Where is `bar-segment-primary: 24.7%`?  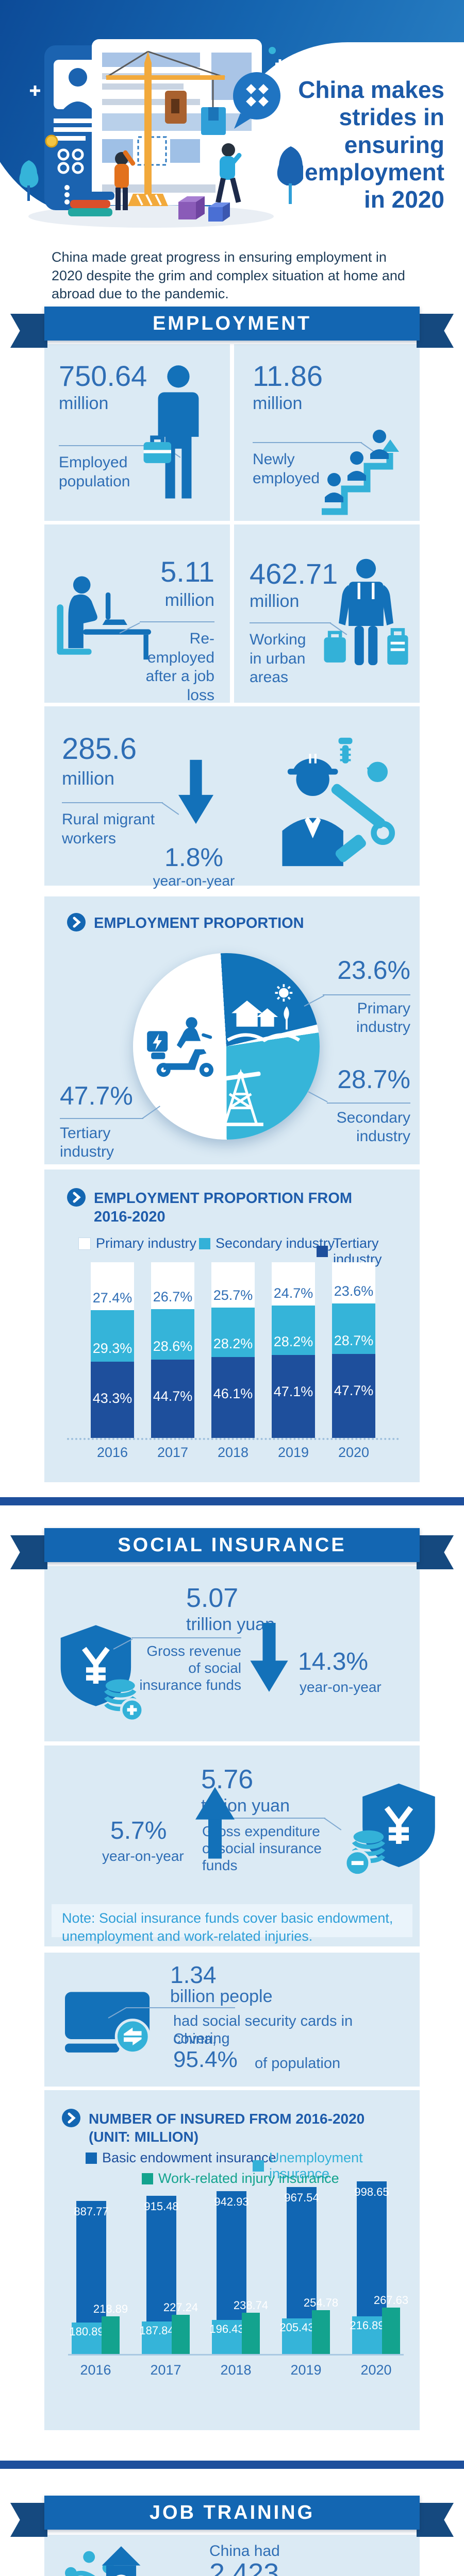 bar-segment-primary: 24.7% is located at coordinates (293, 1284).